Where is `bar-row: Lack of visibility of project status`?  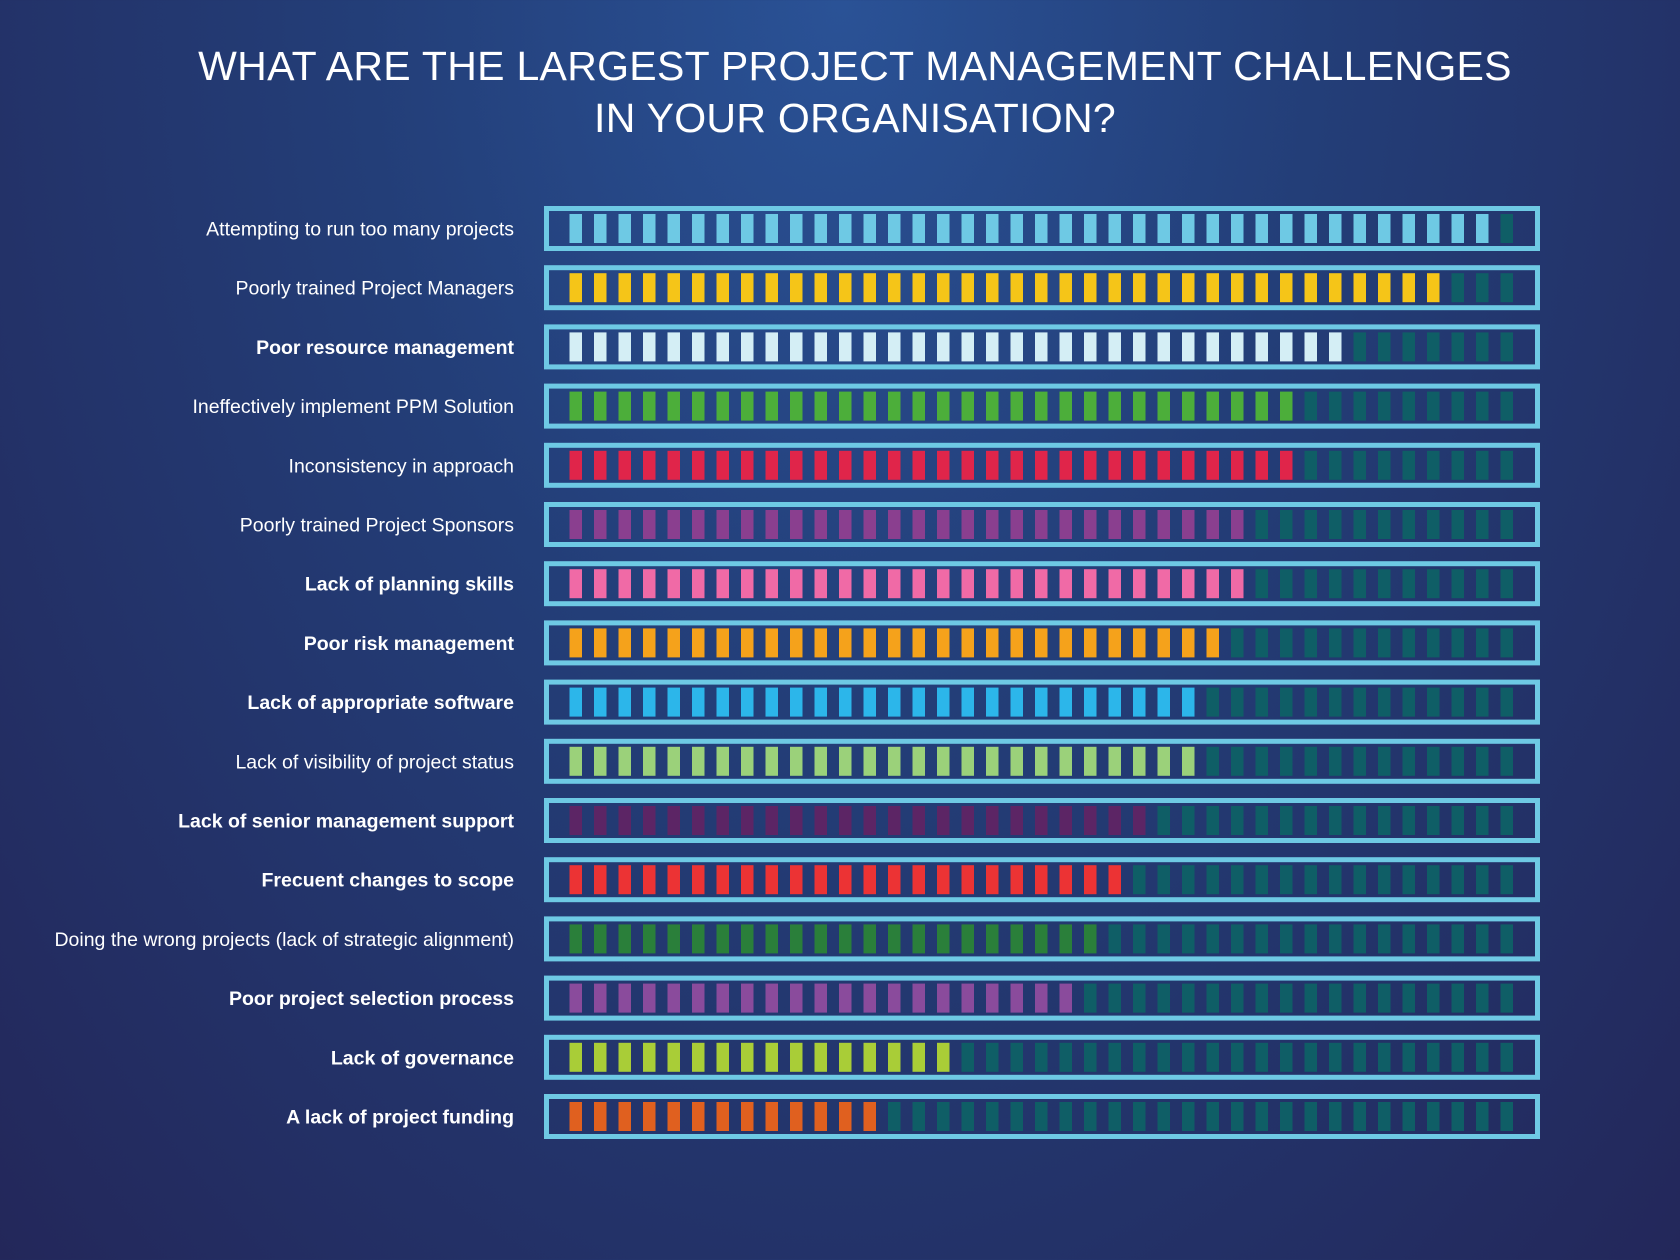 bar-row: Lack of visibility of project status is located at coordinates (887, 761).